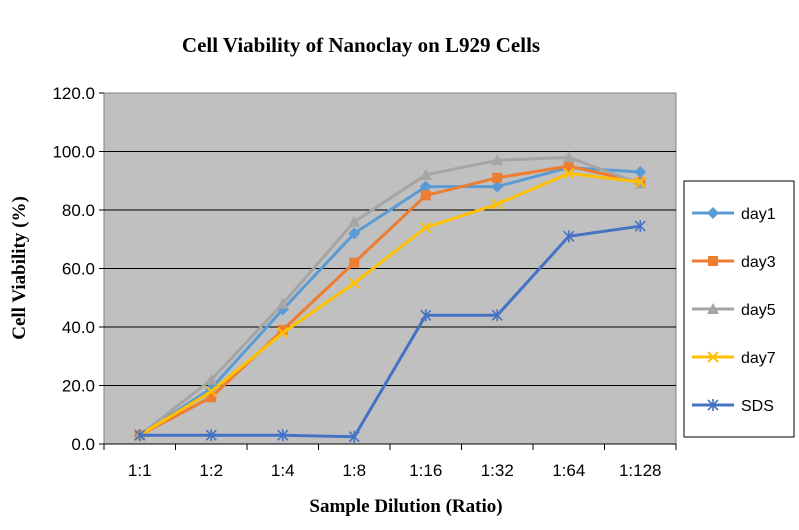 Image resolution: width=799 pixels, height=530 pixels. I want to click on x-tick-label: 1:32, so click(497, 470).